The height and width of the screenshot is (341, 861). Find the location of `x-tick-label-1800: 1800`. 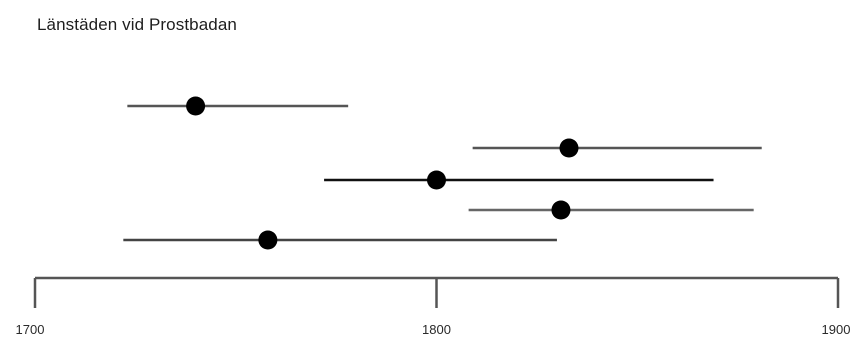

x-tick-label-1800: 1800 is located at coordinates (436, 329).